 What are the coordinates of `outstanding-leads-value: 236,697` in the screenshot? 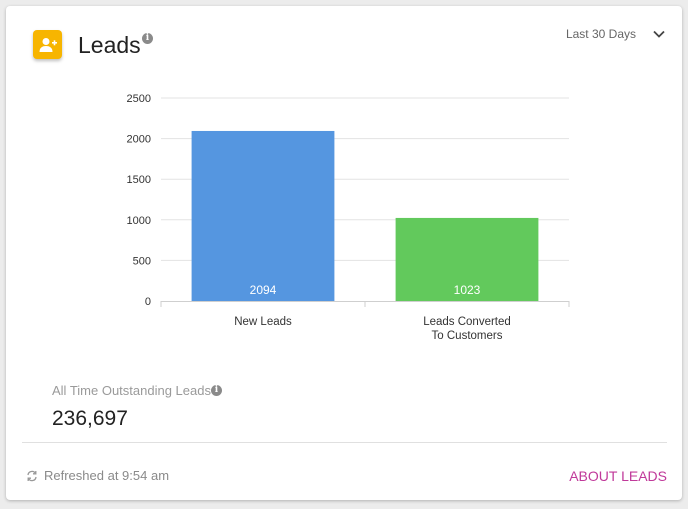 It's located at (90, 418).